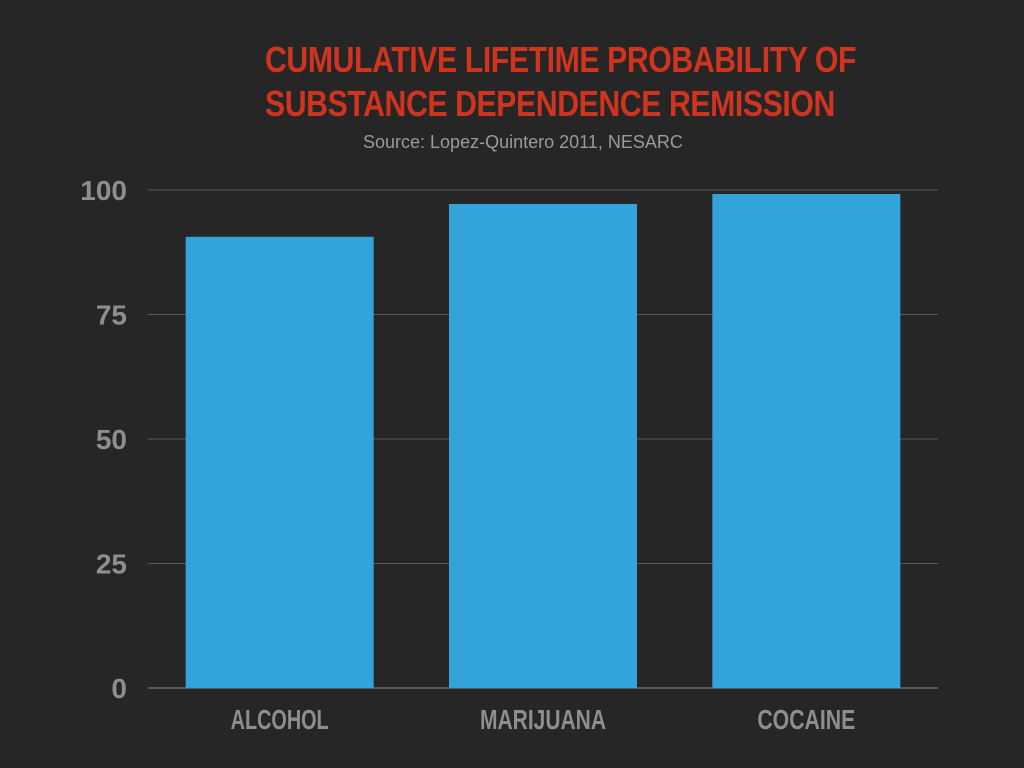 The height and width of the screenshot is (768, 1024). What do you see at coordinates (543, 445) in the screenshot?
I see `bar-marijuana` at bounding box center [543, 445].